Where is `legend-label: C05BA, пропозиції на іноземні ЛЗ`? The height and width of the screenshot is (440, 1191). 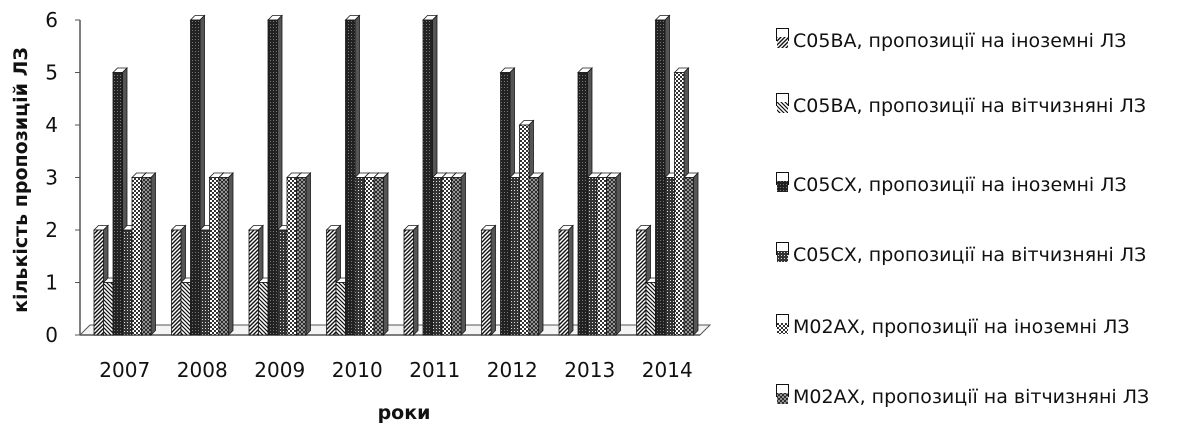 legend-label: C05BA, пропозиції на іноземні ЛЗ is located at coordinates (960, 41).